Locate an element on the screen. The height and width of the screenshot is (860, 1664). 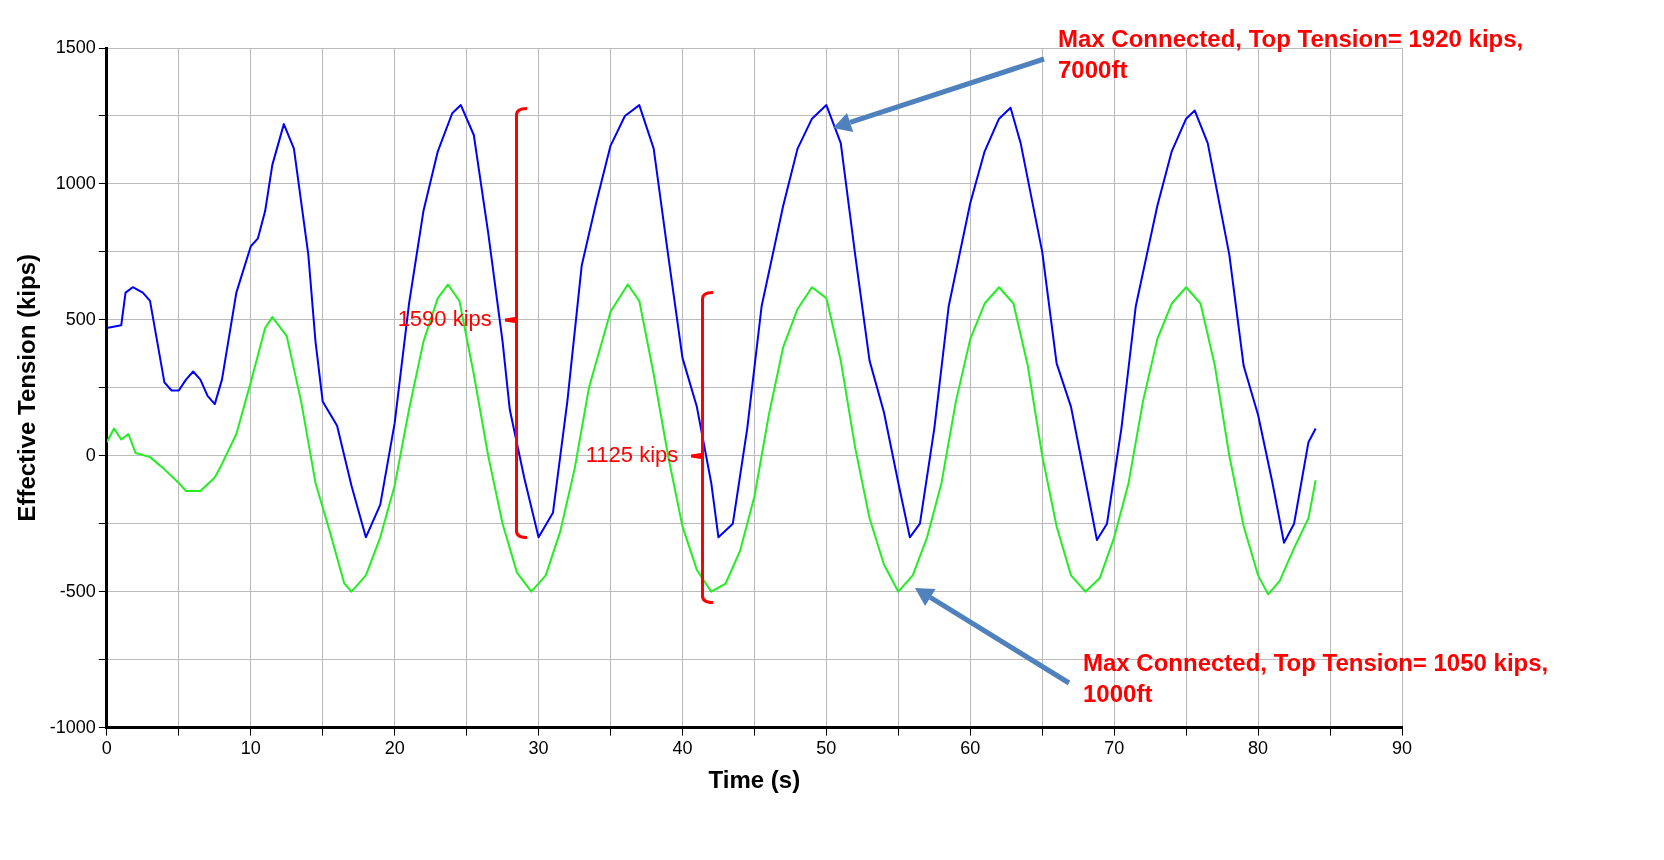
x-tick-label: 90 is located at coordinates (1402, 748).